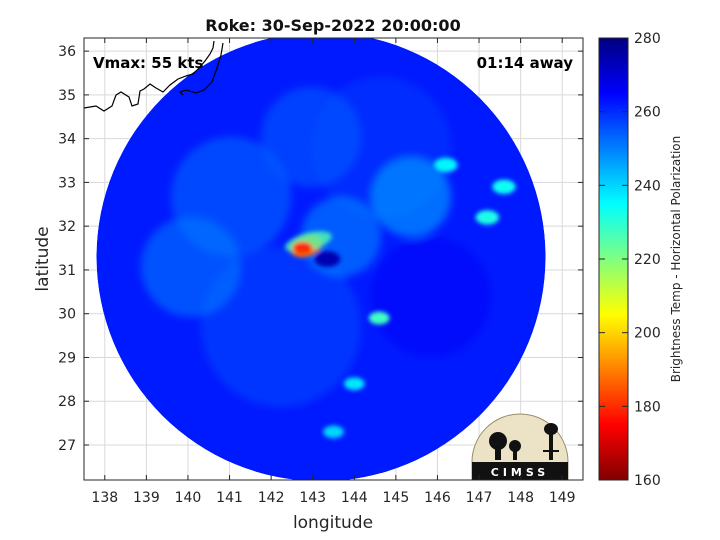 Image resolution: width=720 pixels, height=540 pixels. Describe the element at coordinates (479, 498) in the screenshot. I see `x-tick-label: 147` at that location.